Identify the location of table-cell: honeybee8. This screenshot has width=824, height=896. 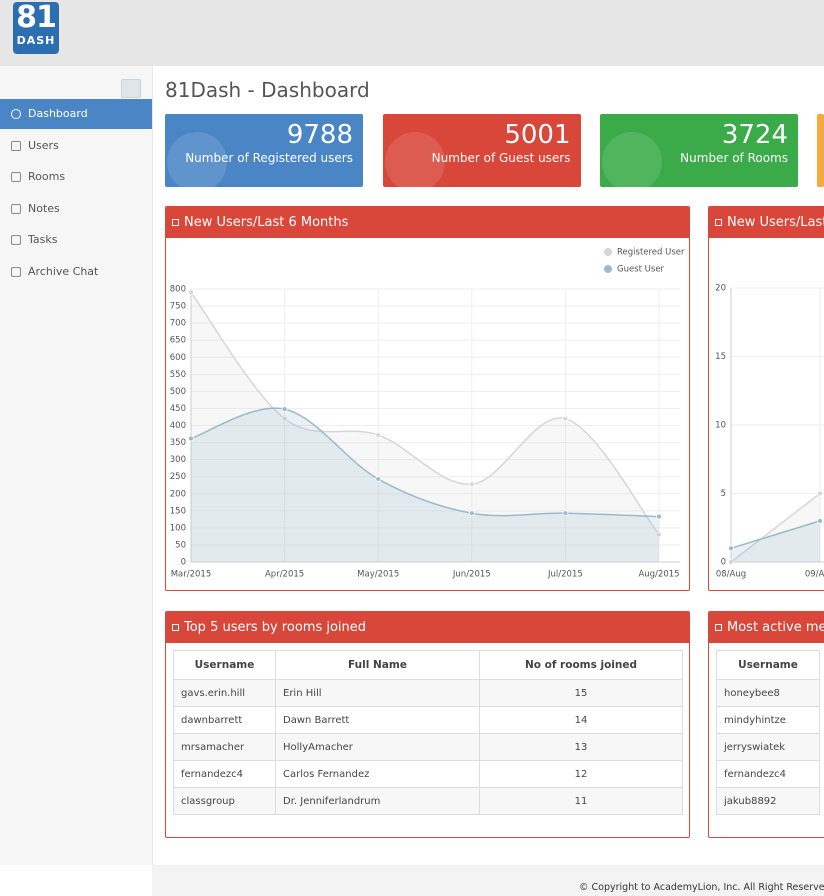
(768, 693).